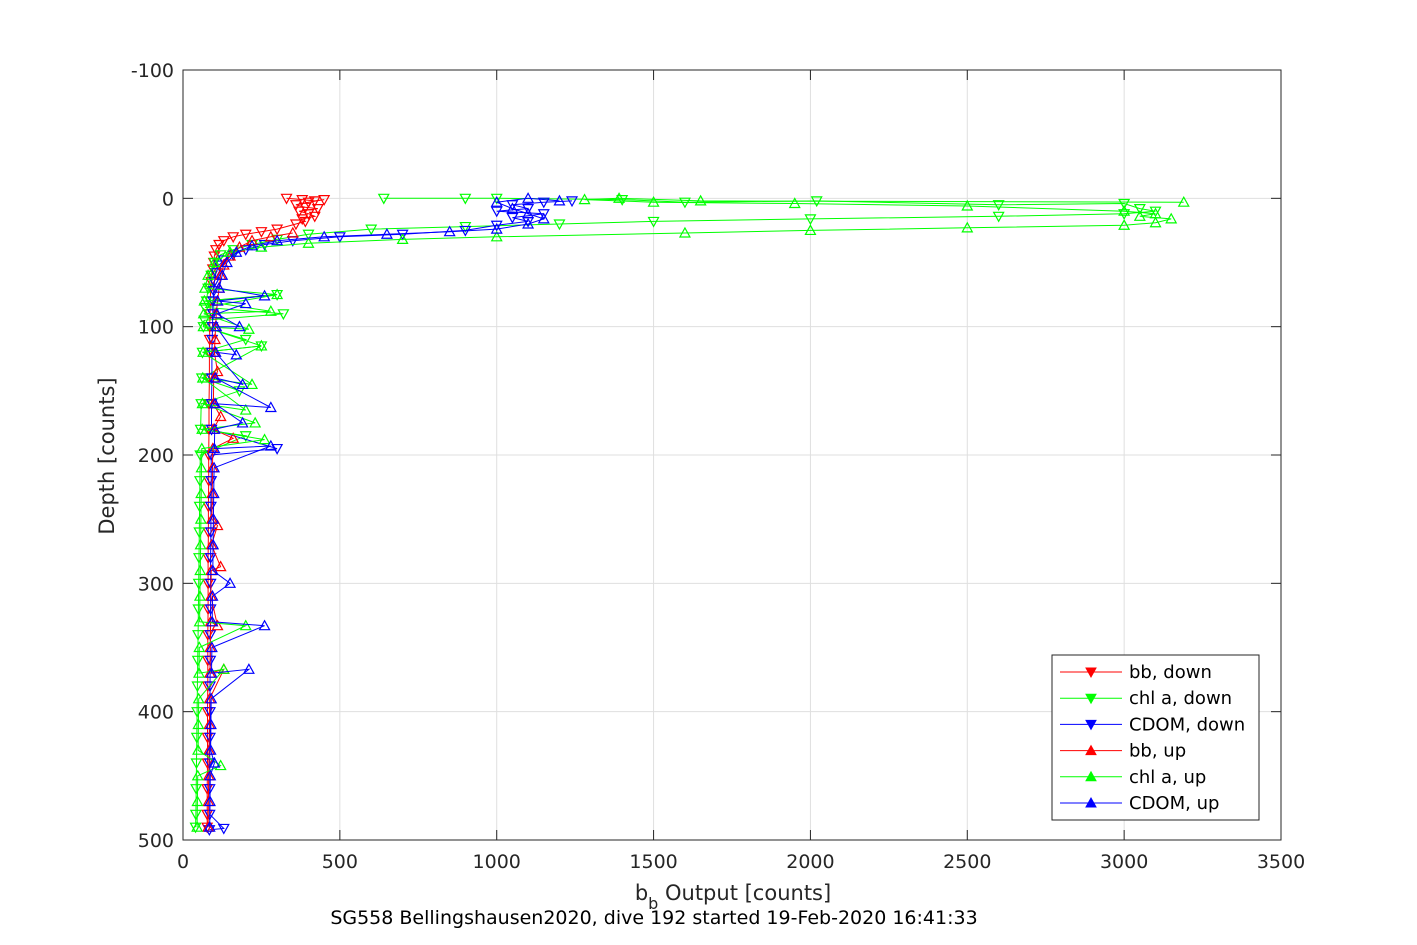  Describe the element at coordinates (1180, 698) in the screenshot. I see `legend-label: chl a, down` at that location.